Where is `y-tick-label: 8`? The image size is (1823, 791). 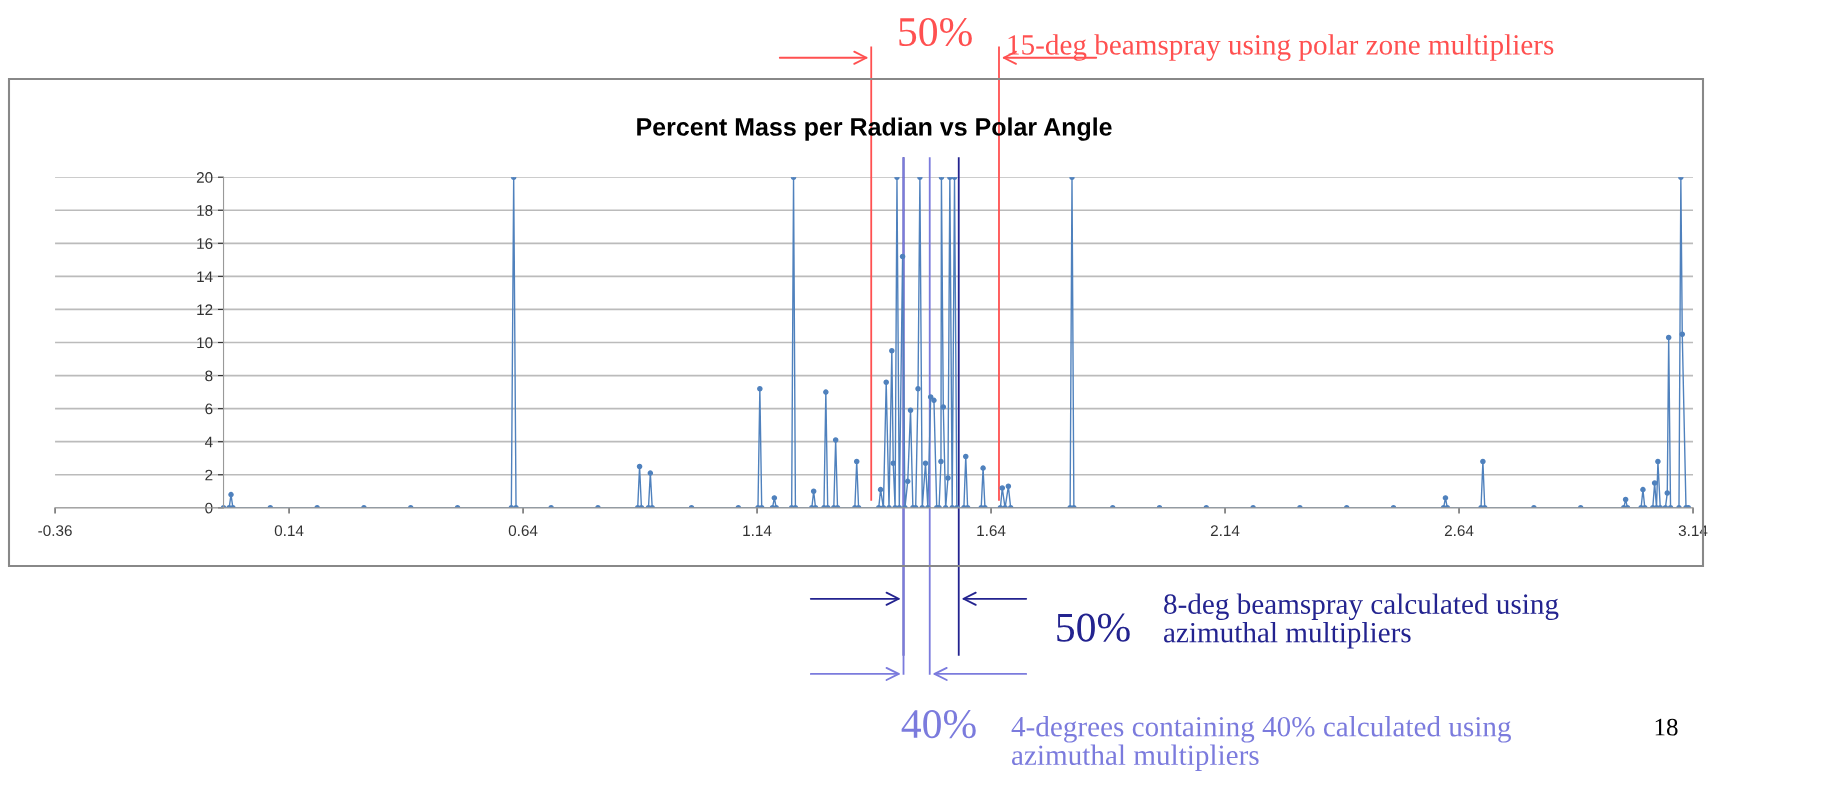 y-tick-label: 8 is located at coordinates (209, 376).